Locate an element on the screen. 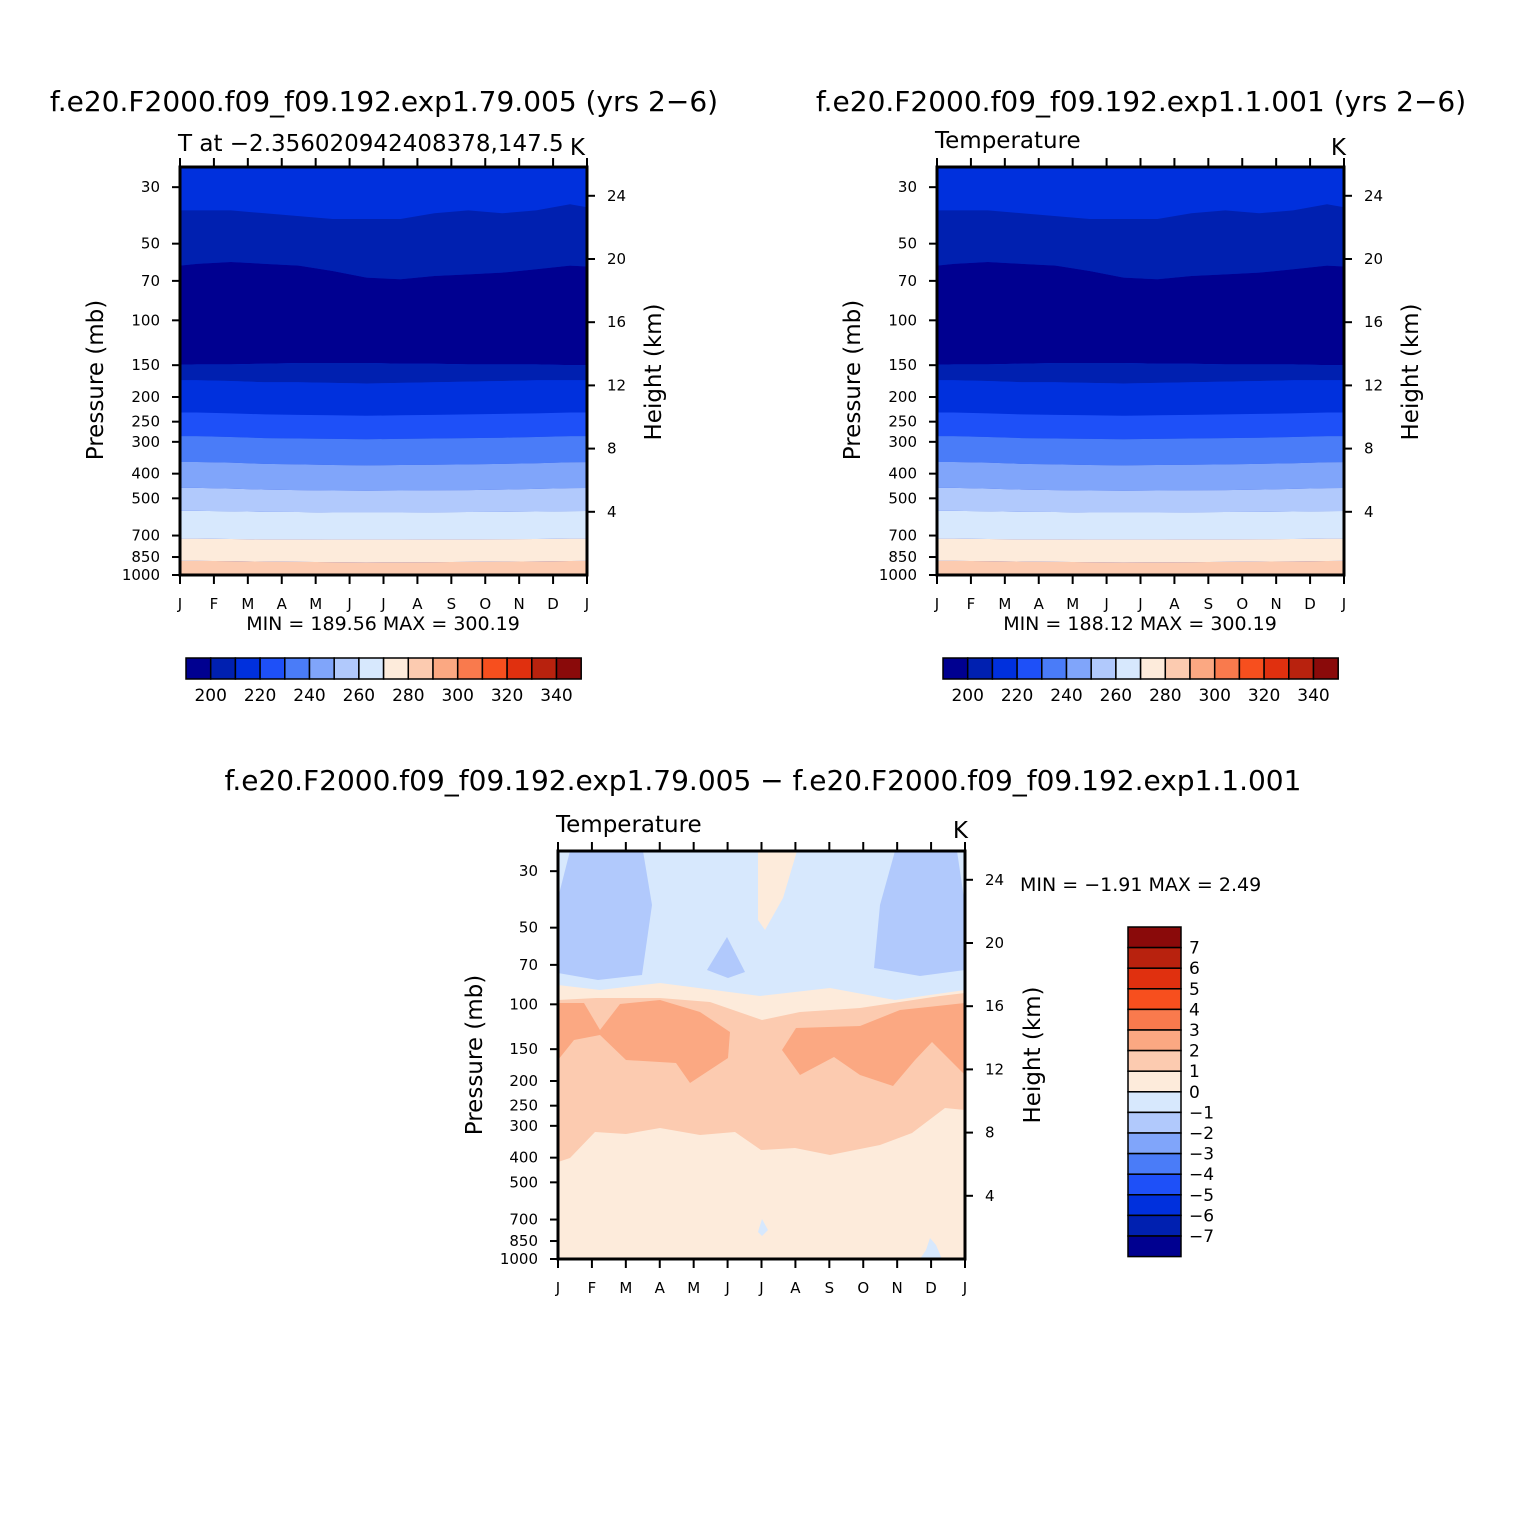 This screenshot has width=1524, height=1527. diff-region-2-3-left is located at coordinates (644, 1041).